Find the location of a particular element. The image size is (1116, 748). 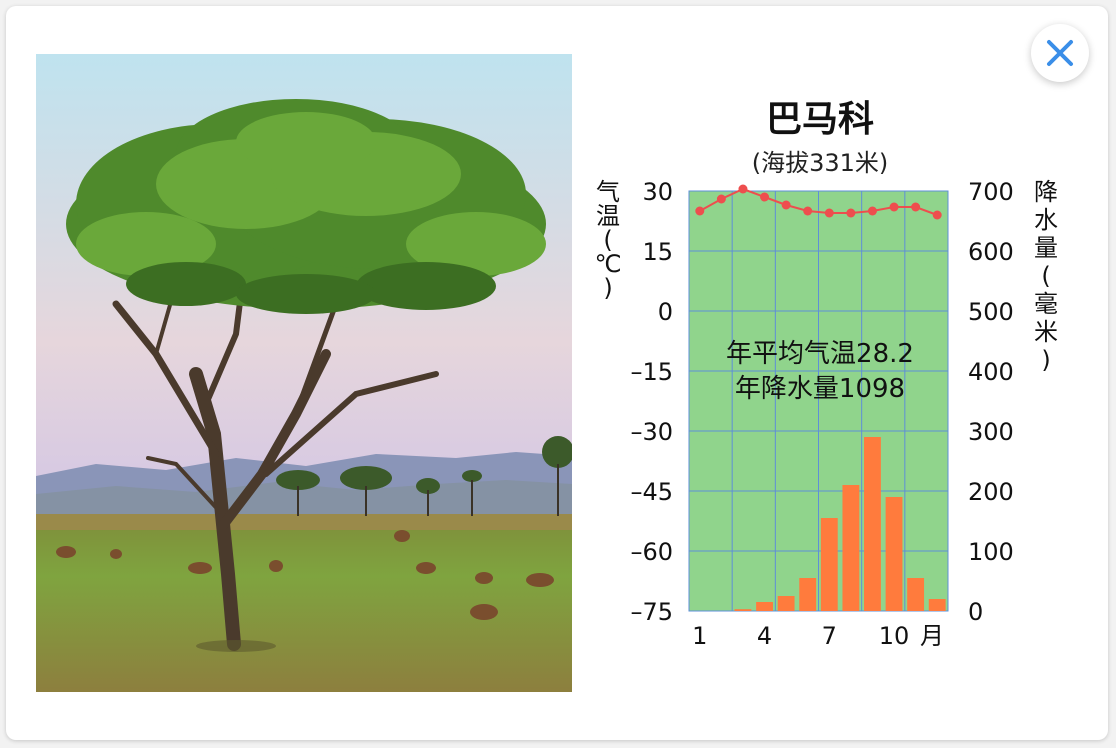

y-left-tick-label: 15 is located at coordinates (657, 252).